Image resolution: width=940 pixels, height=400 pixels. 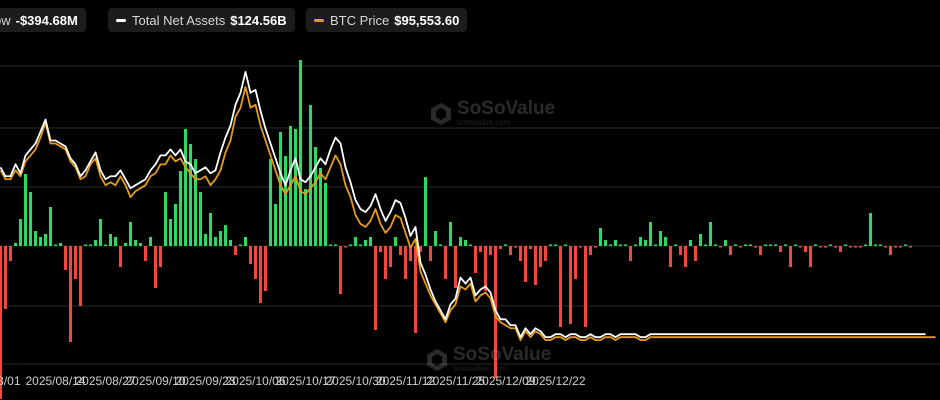 What do you see at coordinates (155, 381) in the screenshot?
I see `x-tick-label: 2025/09/10` at bounding box center [155, 381].